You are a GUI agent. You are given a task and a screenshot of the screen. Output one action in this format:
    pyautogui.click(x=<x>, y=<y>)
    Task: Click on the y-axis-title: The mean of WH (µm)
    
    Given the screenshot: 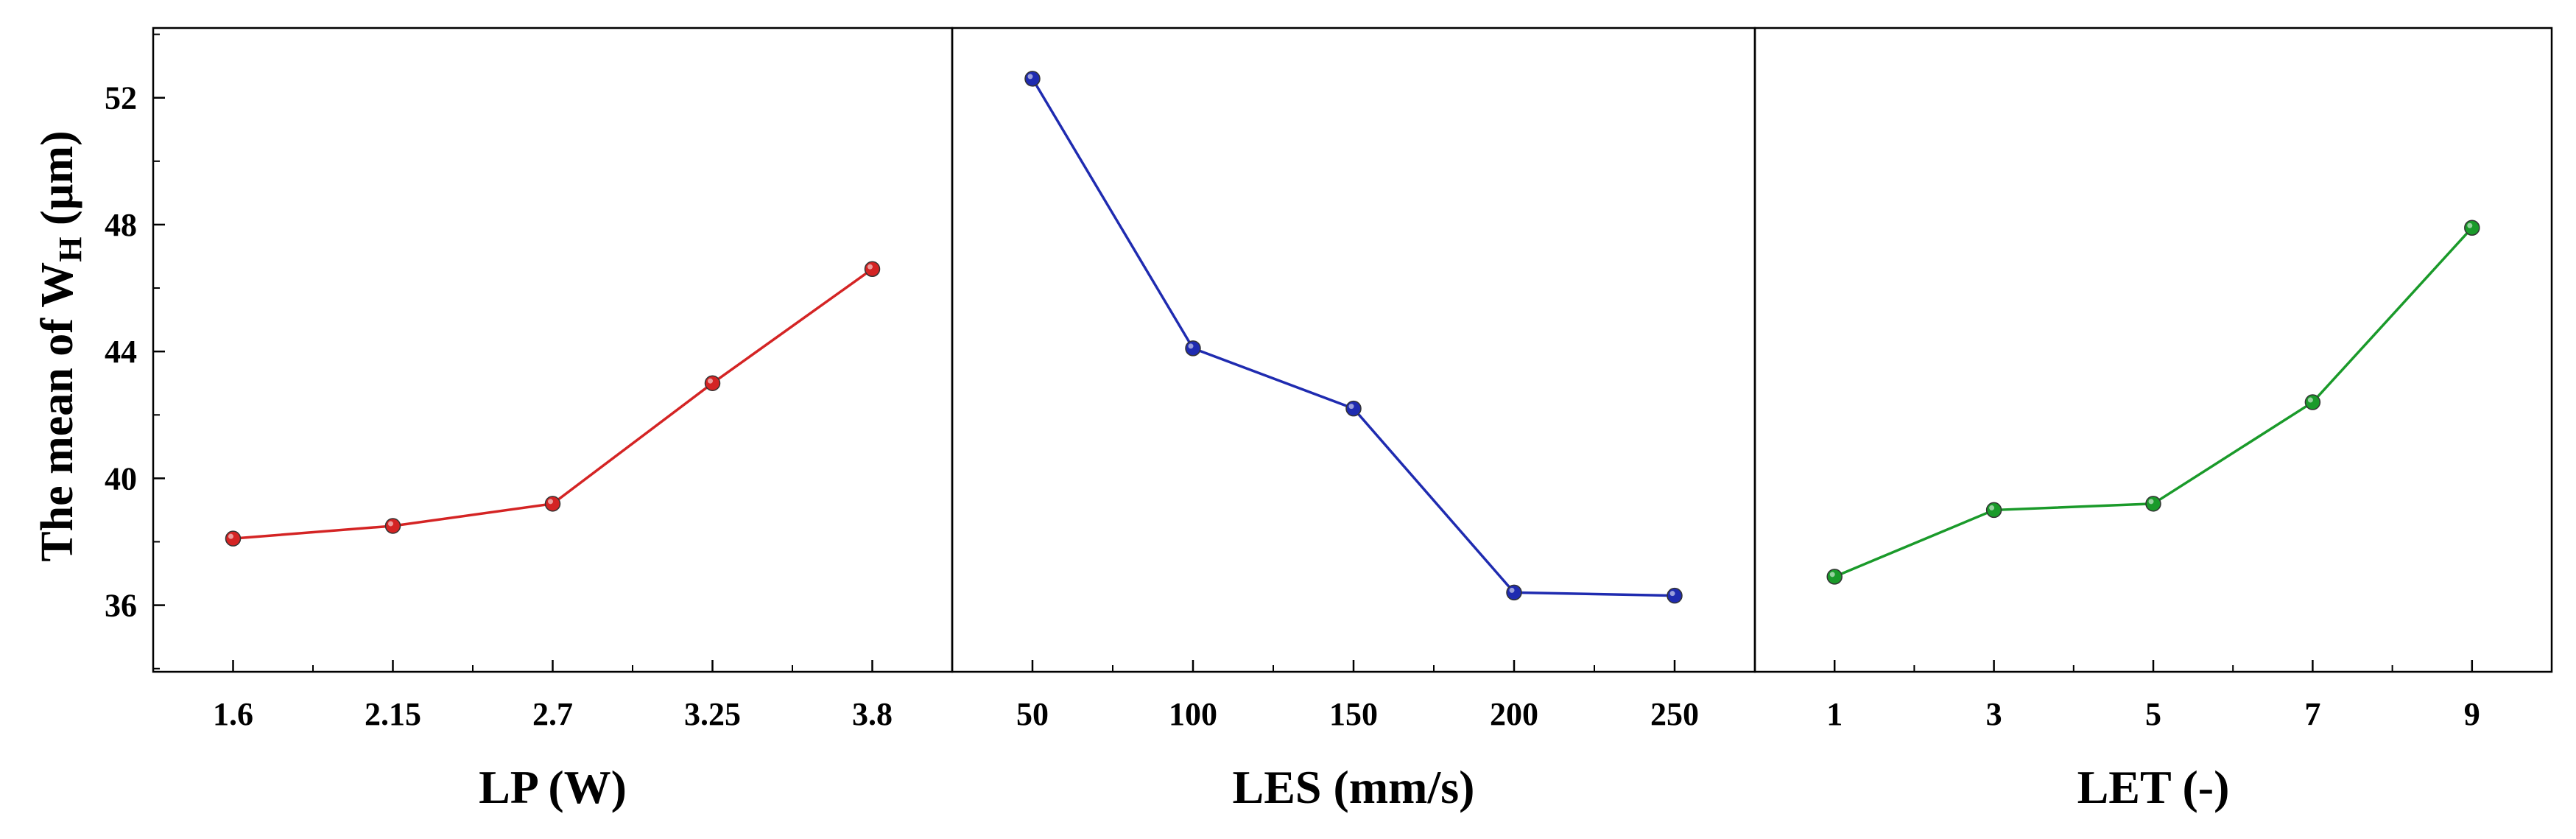 What is the action you would take?
    pyautogui.click(x=60, y=345)
    